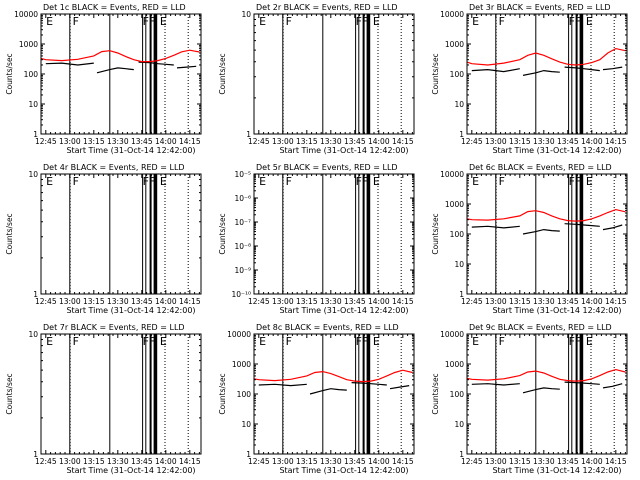  Describe the element at coordinates (31, 74) in the screenshot. I see `y-tick-label: 100` at that location.